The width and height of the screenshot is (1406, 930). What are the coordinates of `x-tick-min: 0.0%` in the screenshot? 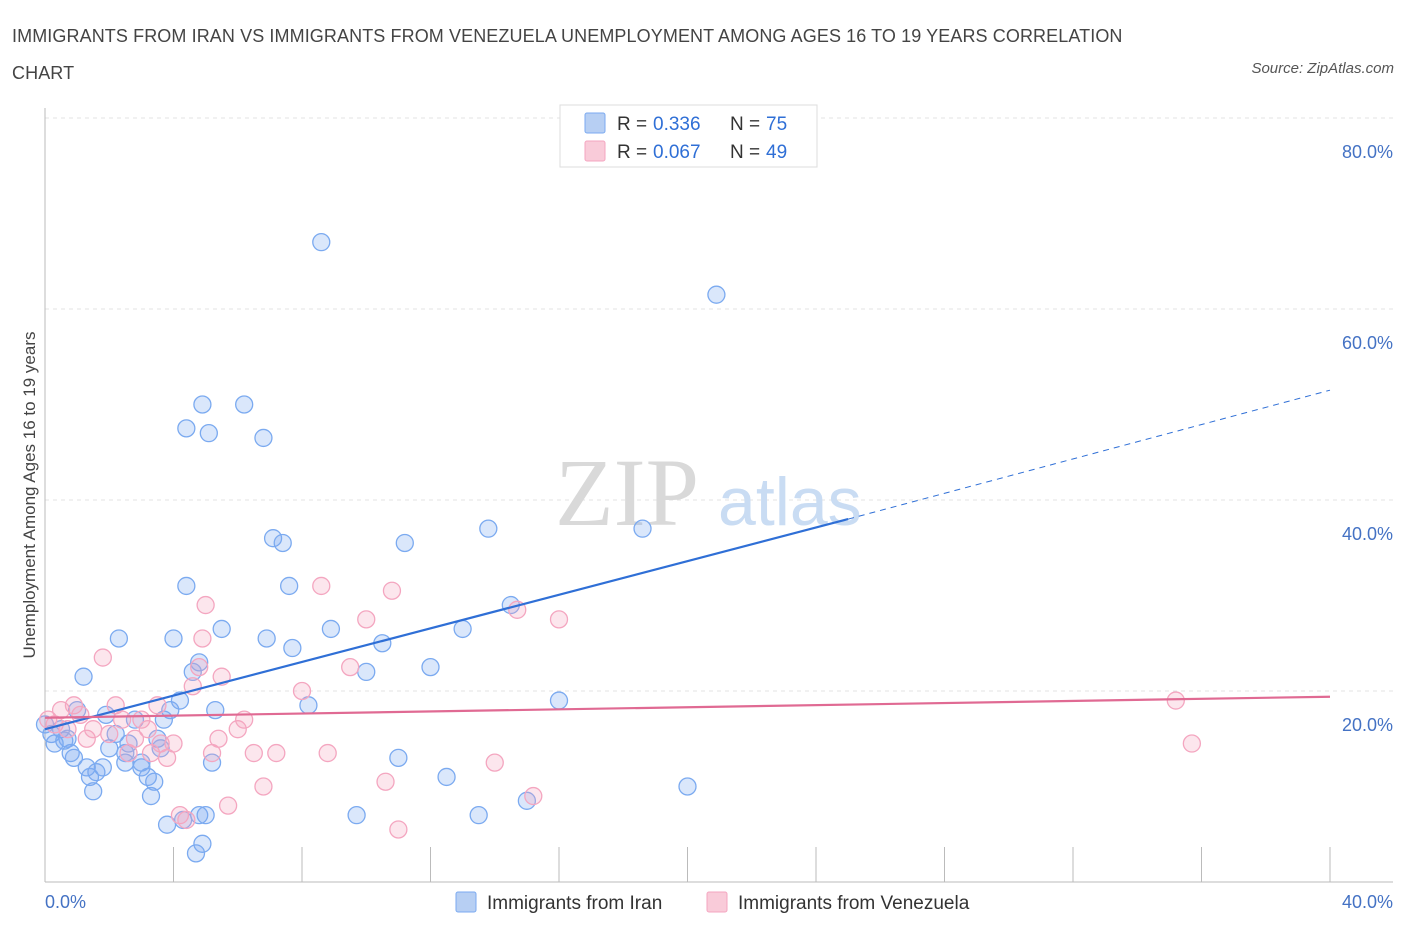 It's located at (65, 902).